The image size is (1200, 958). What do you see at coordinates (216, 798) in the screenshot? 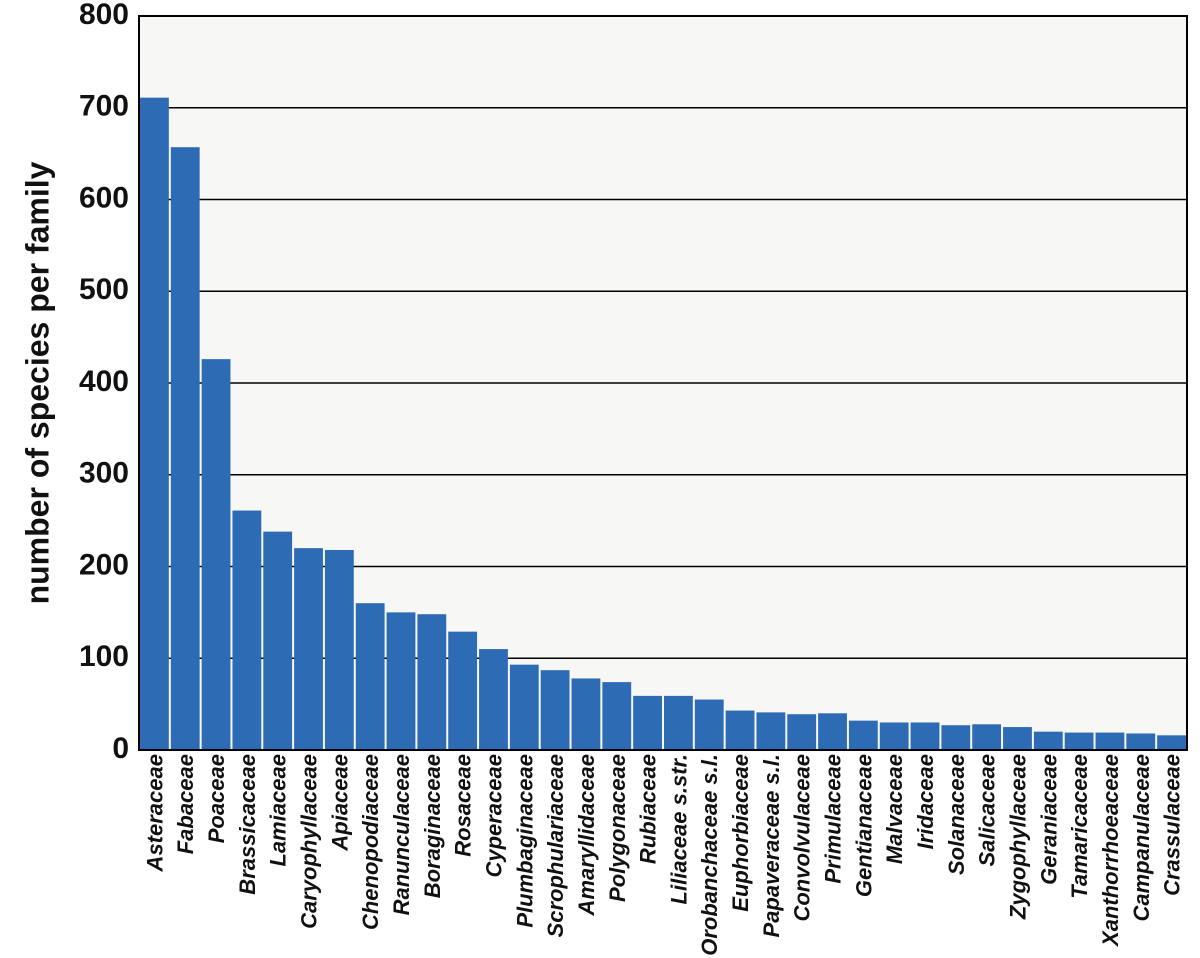
I see `x-tick-label: Poaceae` at bounding box center [216, 798].